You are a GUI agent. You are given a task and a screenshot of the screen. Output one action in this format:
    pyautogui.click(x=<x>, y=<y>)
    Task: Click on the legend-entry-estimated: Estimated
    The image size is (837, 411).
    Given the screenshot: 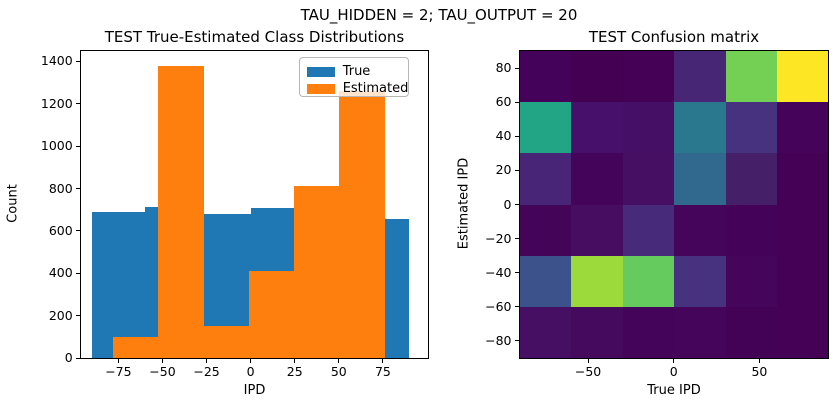 What is the action you would take?
    pyautogui.click(x=354, y=88)
    